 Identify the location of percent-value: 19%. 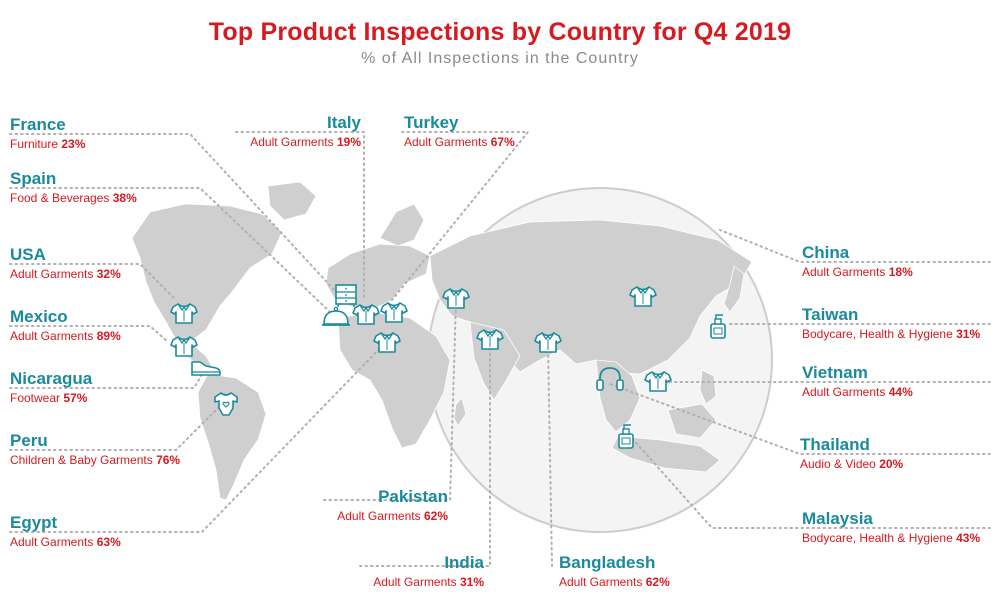
(348, 142).